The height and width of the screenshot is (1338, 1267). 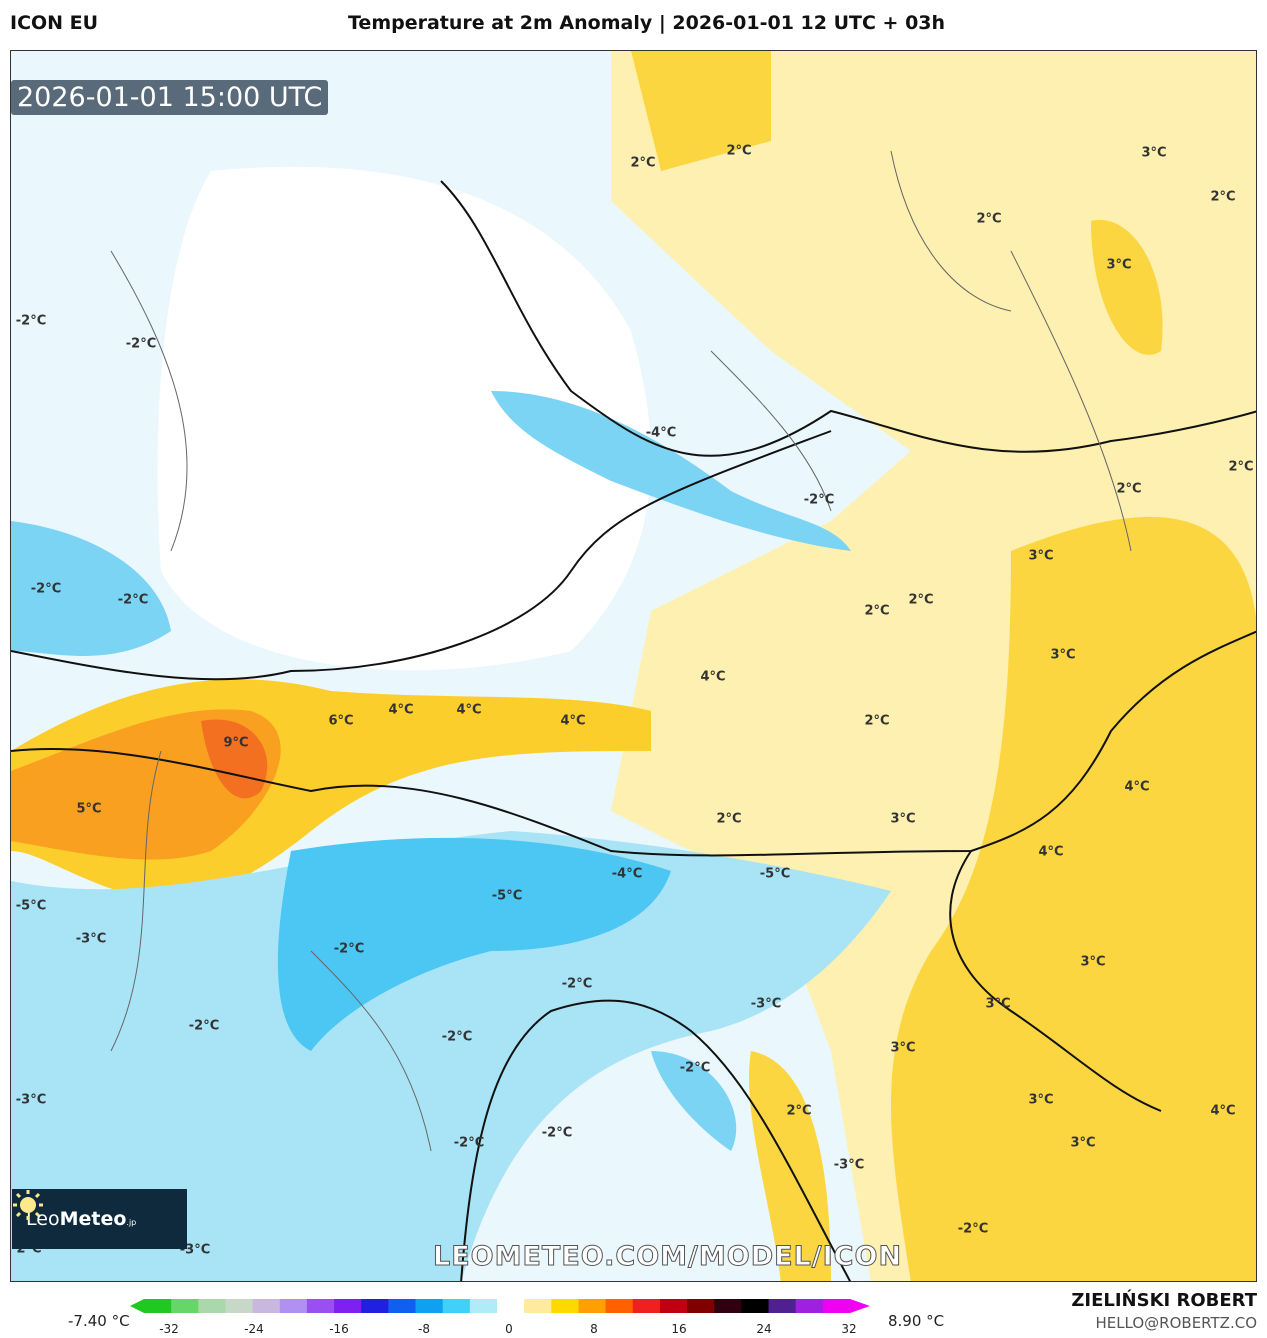 I want to click on field-white-north, so click(x=404, y=418).